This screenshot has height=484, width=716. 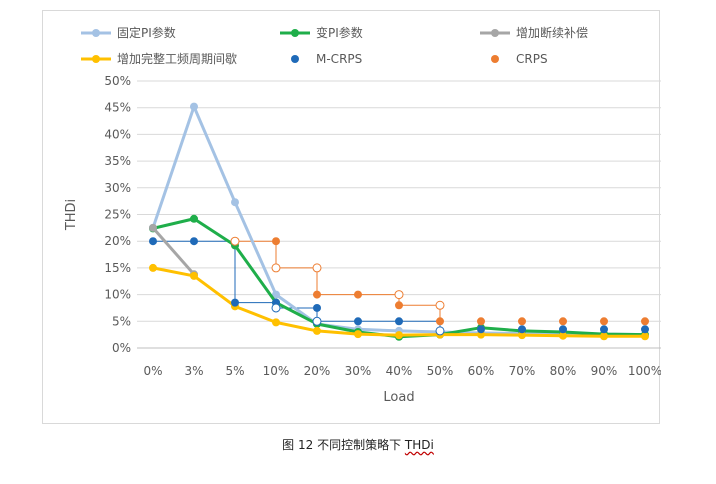 I want to click on x-tick-label: 100%, so click(x=644, y=371).